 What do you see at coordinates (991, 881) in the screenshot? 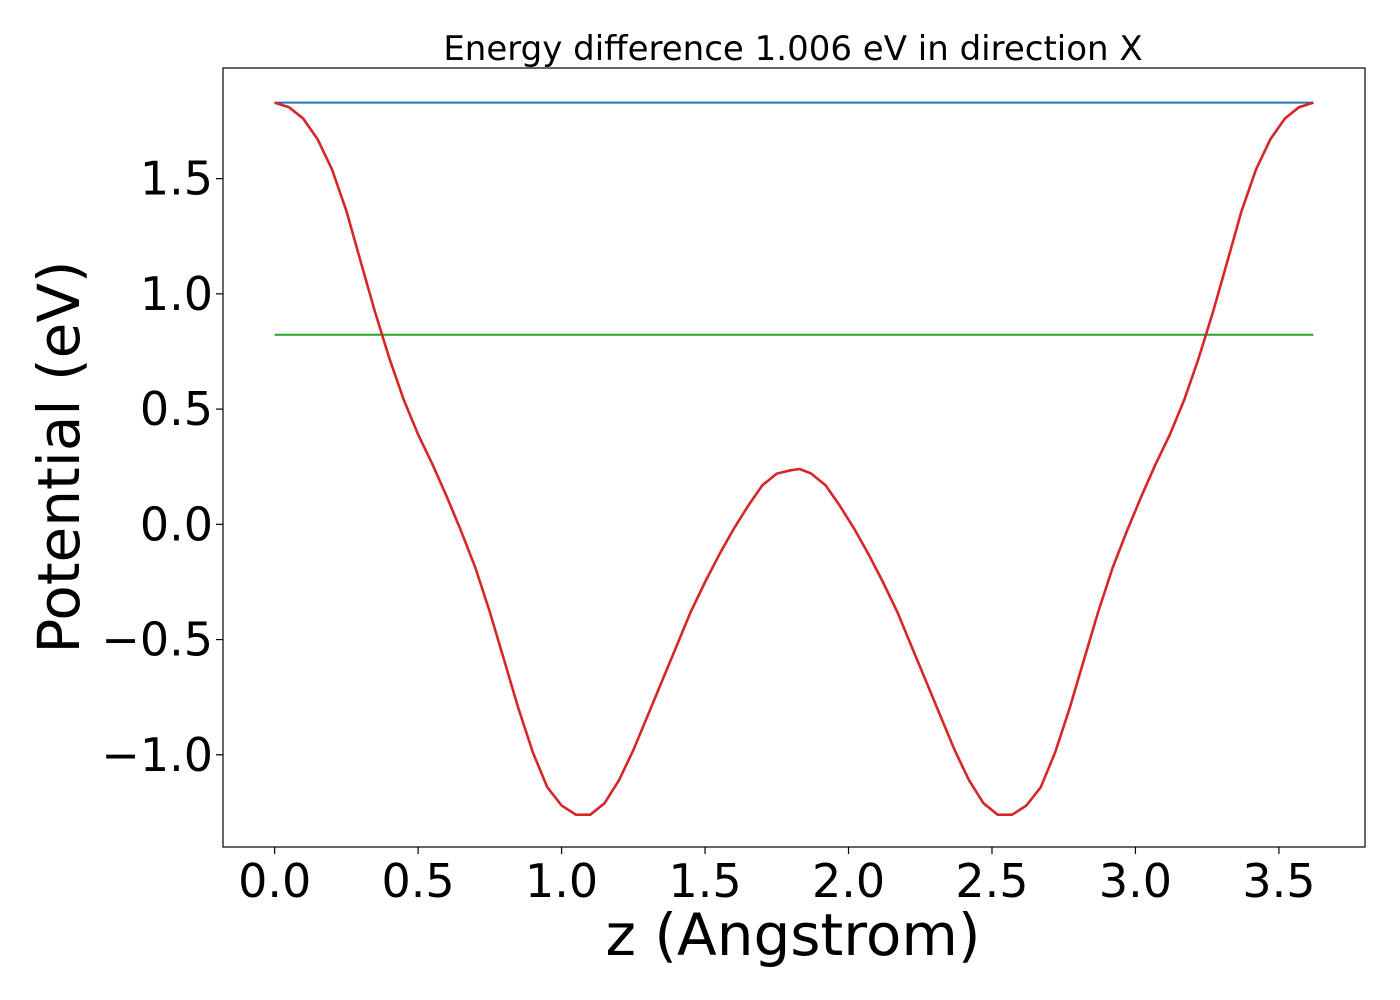
I see `x-tick-label: 2.5` at bounding box center [991, 881].